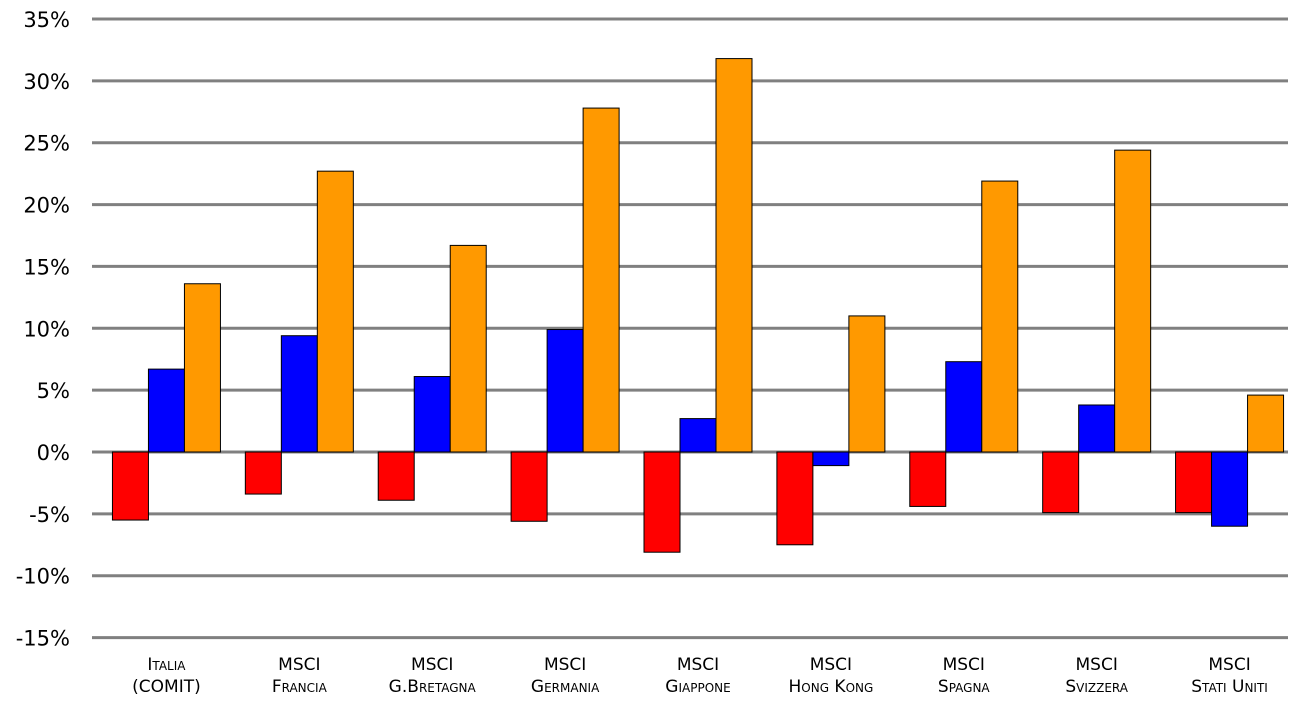 This screenshot has width=1291, height=715. Describe the element at coordinates (46, 144) in the screenshot. I see `y-tick-label: 25%` at that location.